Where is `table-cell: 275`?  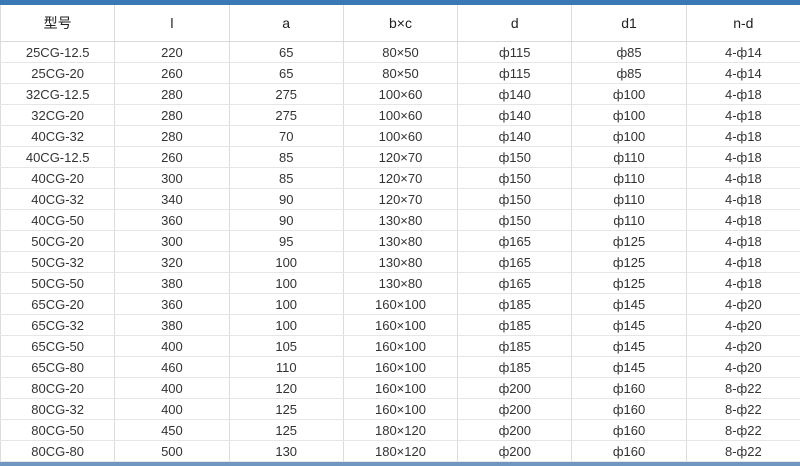 table-cell: 275 is located at coordinates (286, 94).